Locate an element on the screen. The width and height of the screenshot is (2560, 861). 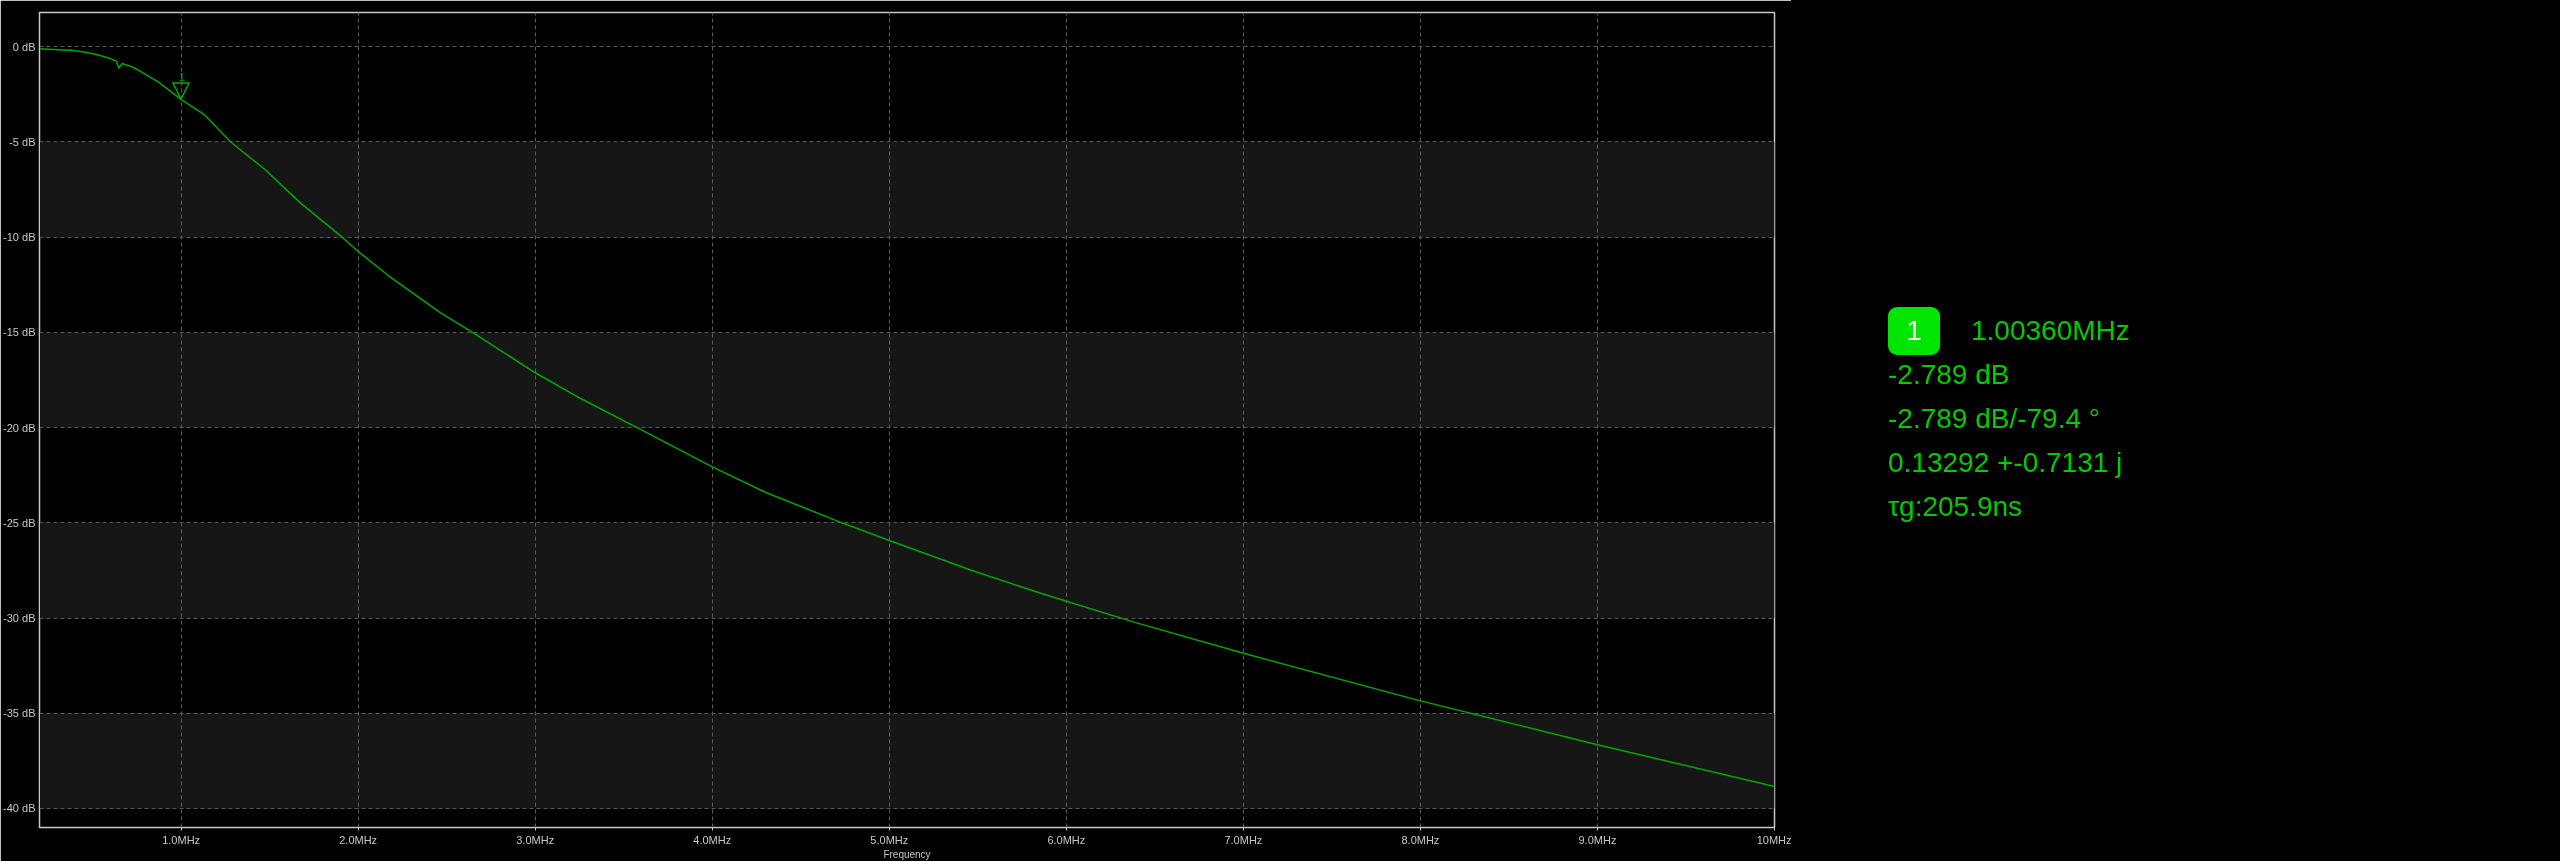
text: 1 is located at coordinates (1914, 331).